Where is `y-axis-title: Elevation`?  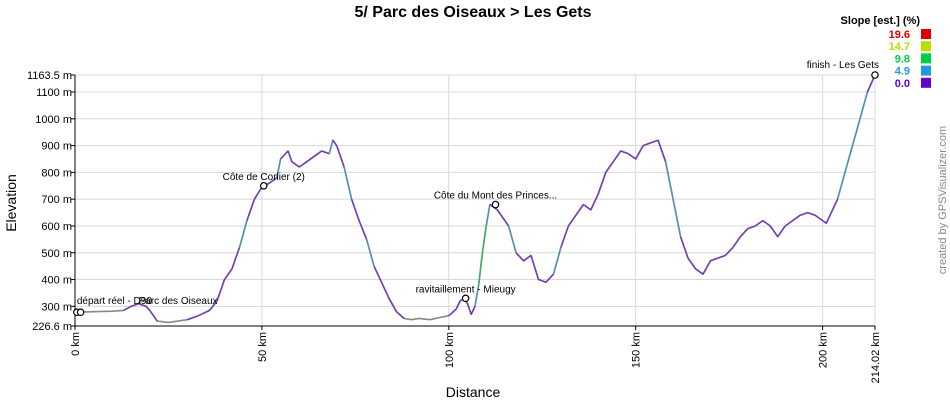
y-axis-title: Elevation is located at coordinates (11, 203).